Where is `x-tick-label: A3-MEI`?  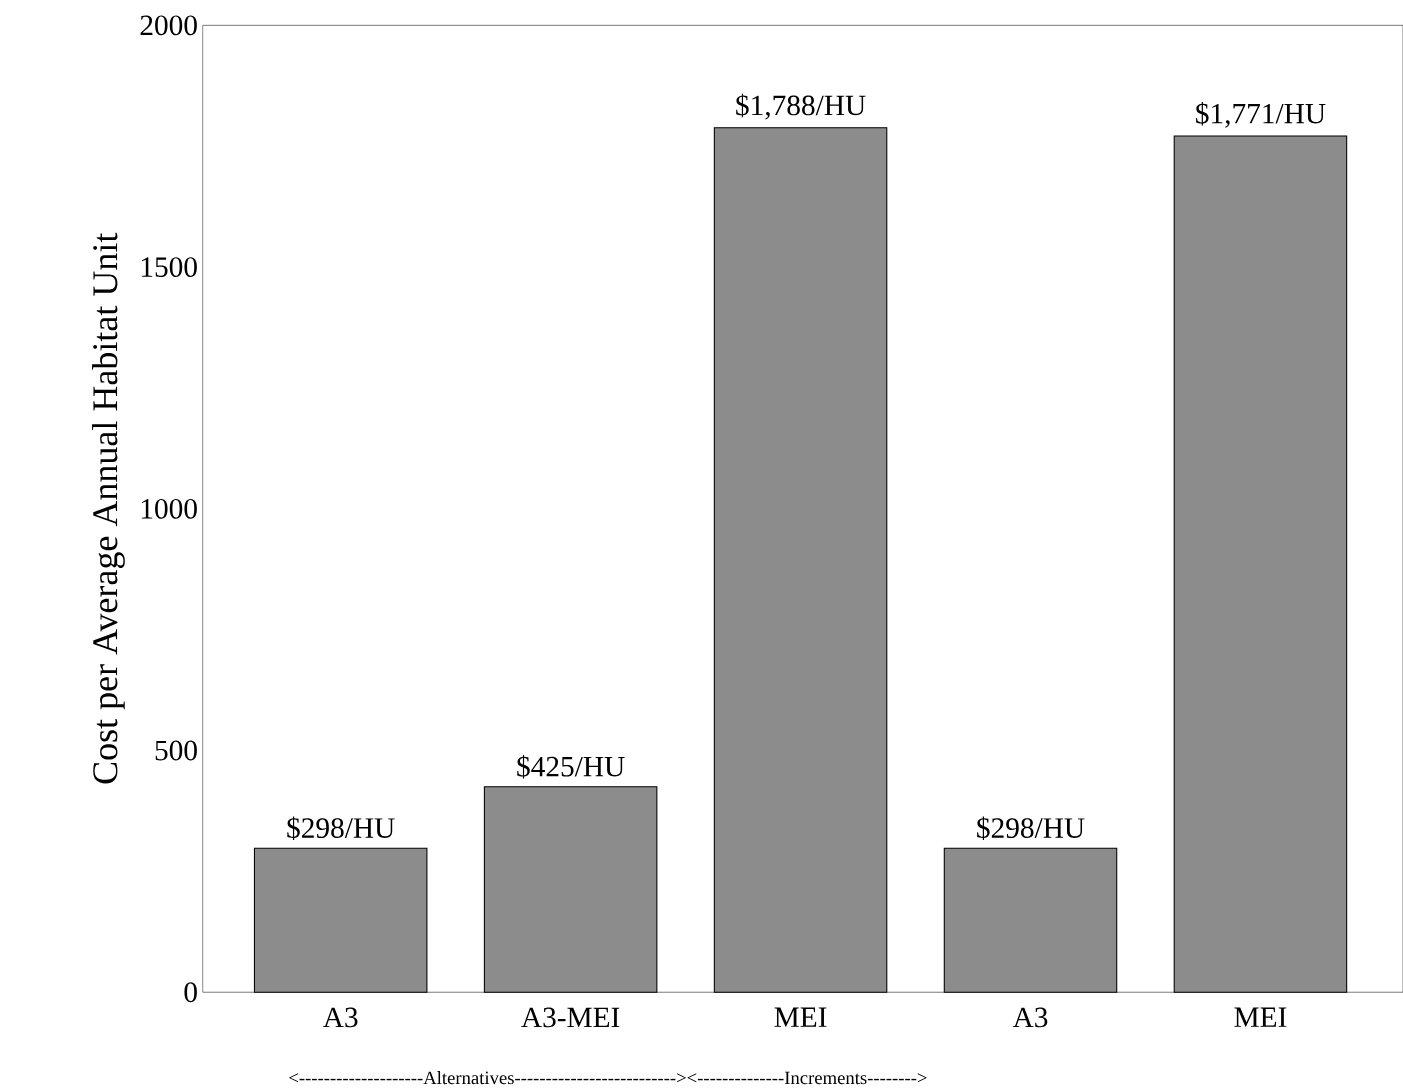 x-tick-label: A3-MEI is located at coordinates (570, 1017).